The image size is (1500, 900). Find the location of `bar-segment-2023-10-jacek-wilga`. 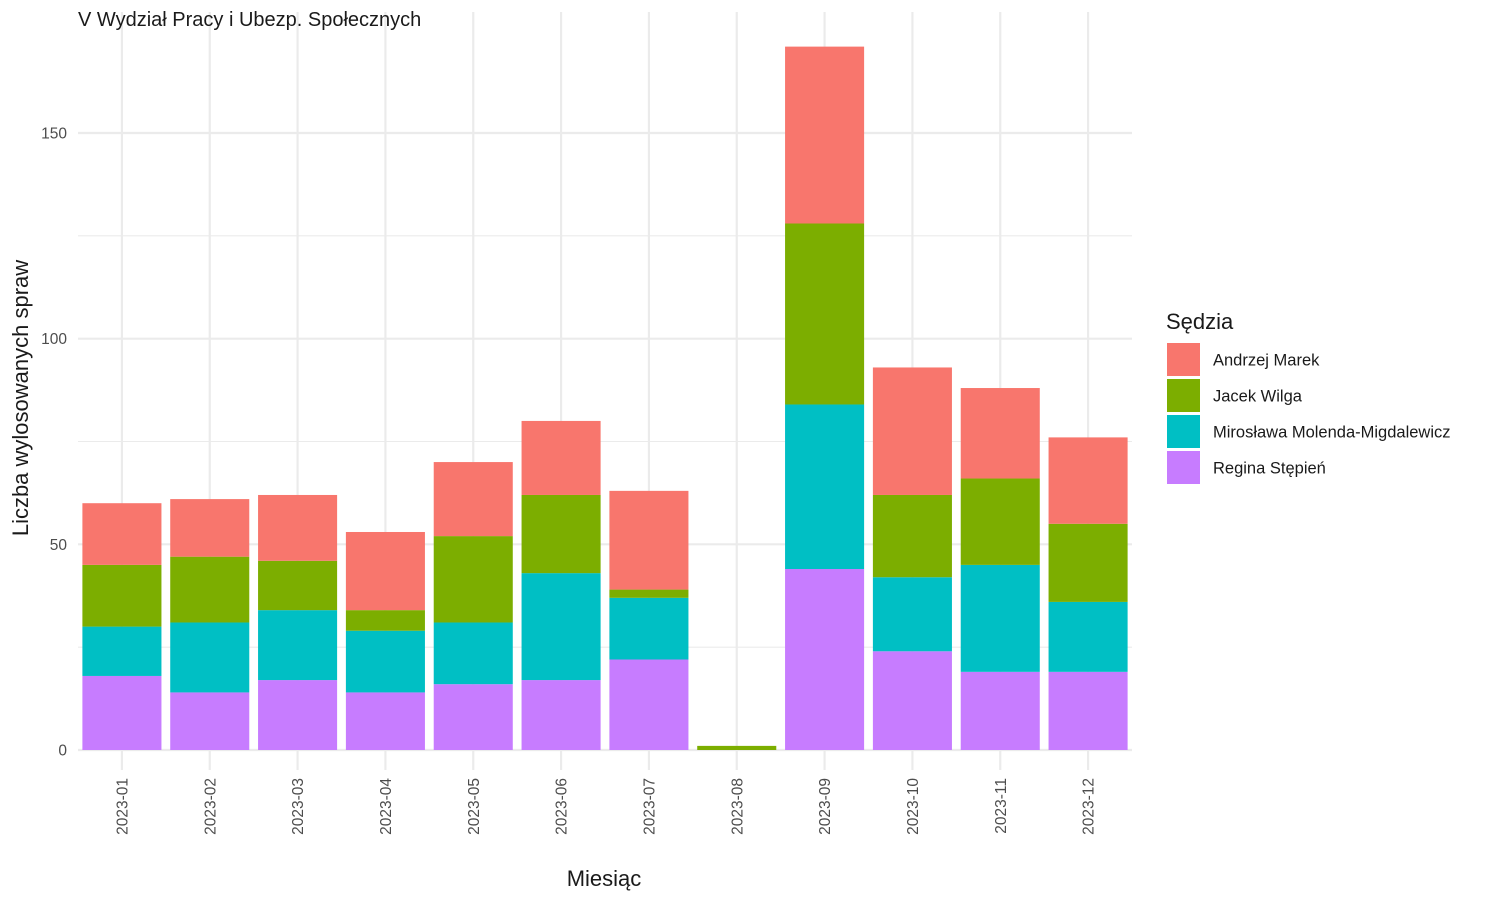

bar-segment-2023-10-jacek-wilga is located at coordinates (912, 536).